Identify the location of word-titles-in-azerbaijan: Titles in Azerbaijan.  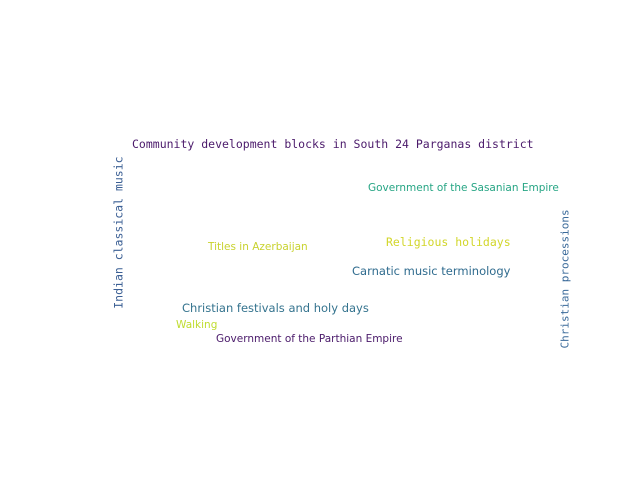
(258, 247).